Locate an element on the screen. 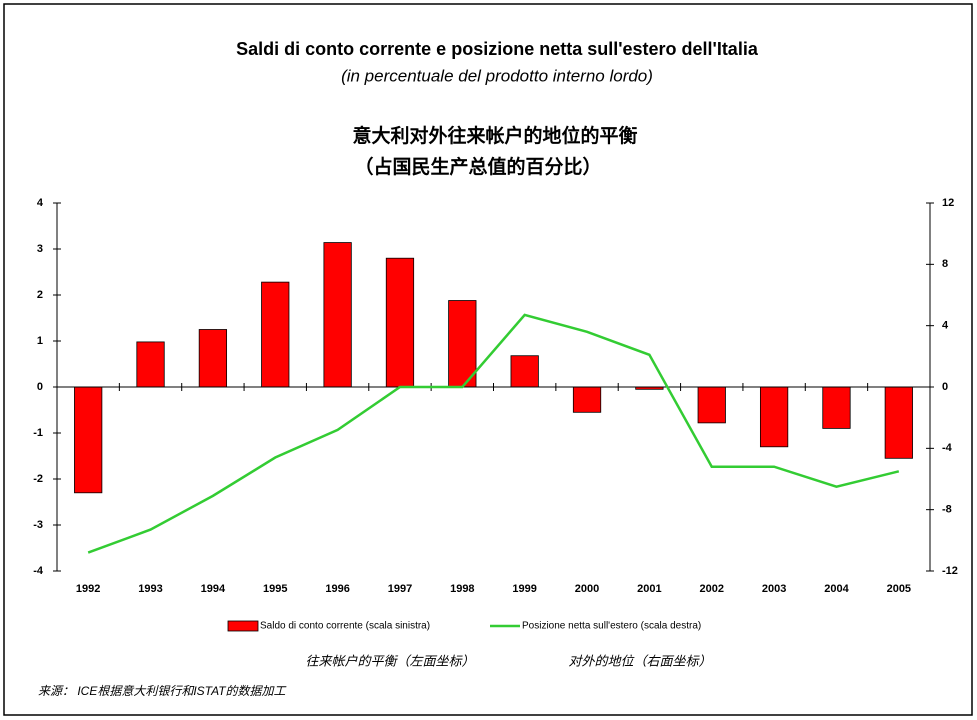  y-tick-label: 3 is located at coordinates (40, 249).